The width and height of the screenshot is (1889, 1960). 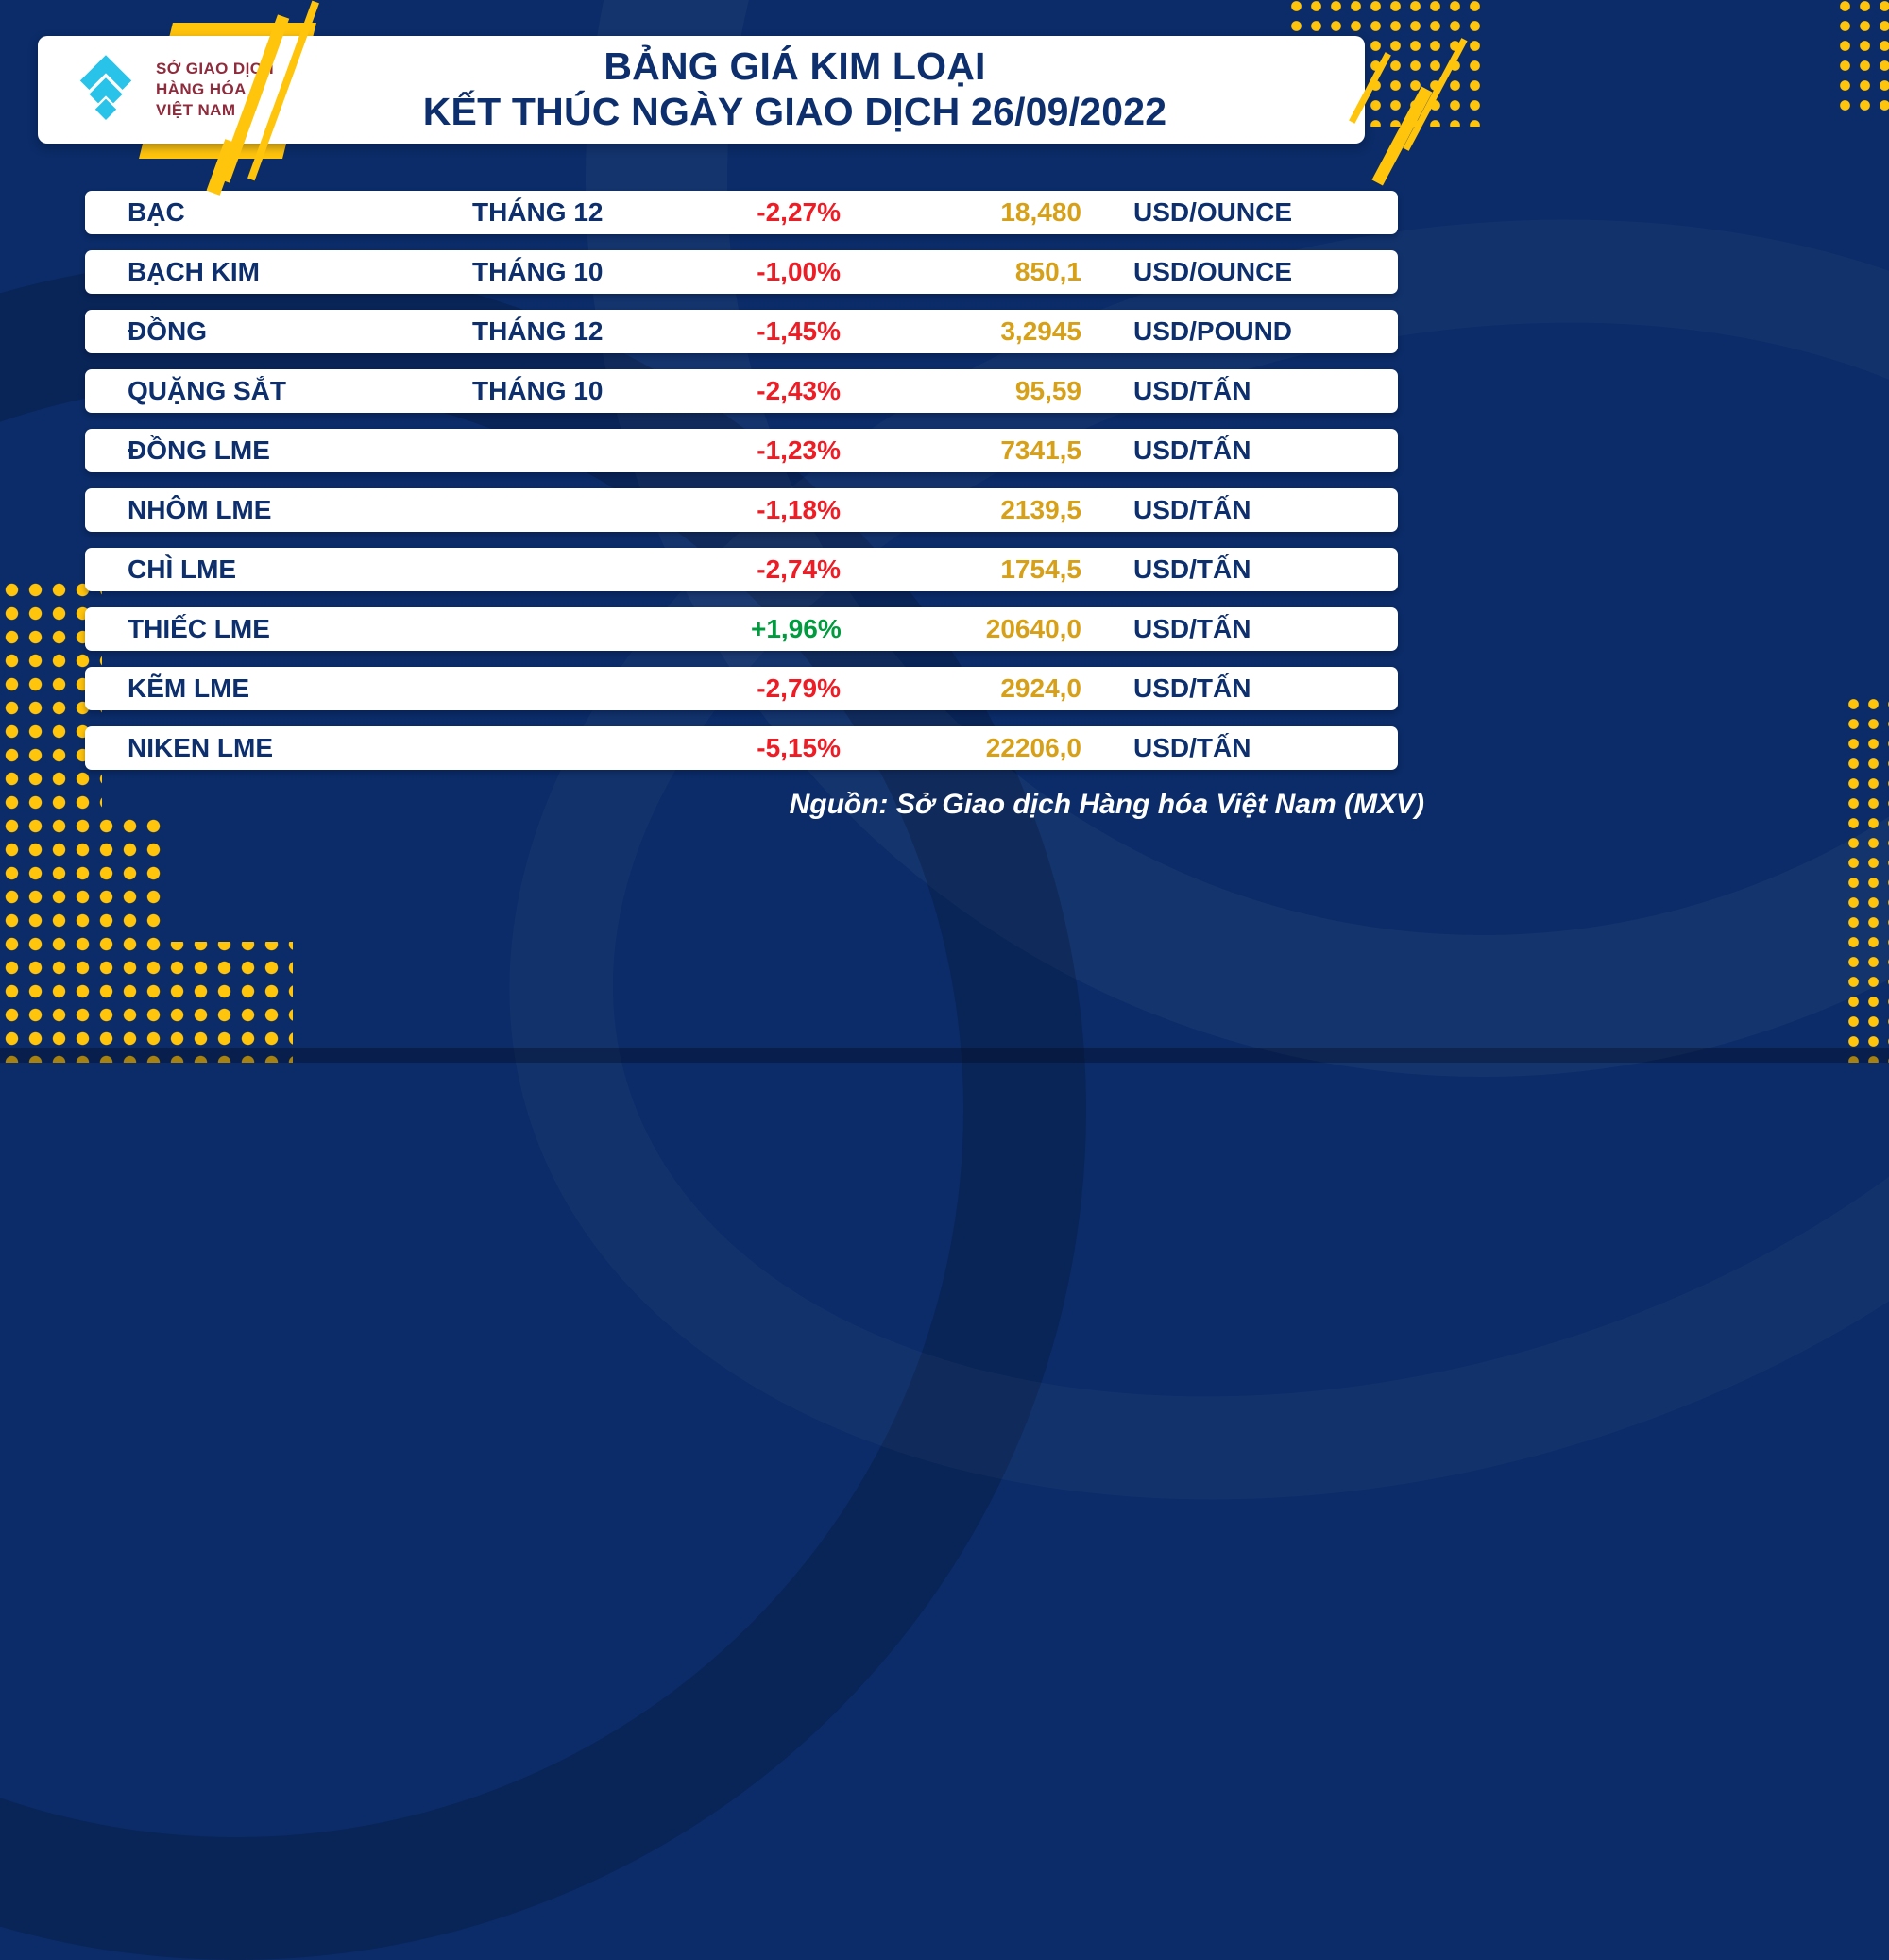 I want to click on dot-pattern-top-right-corner, so click(x=1862, y=58).